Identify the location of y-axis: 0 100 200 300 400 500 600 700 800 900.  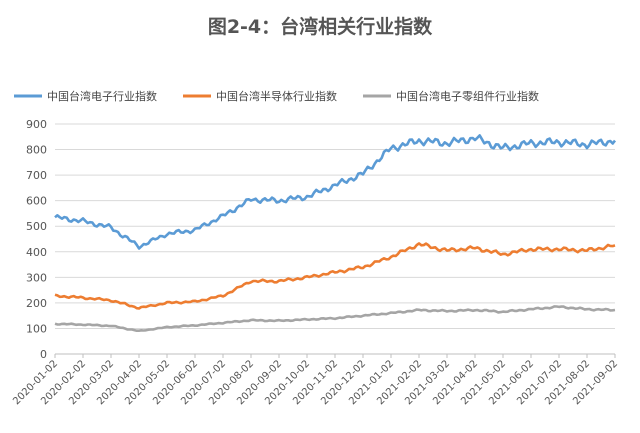
(36, 239).